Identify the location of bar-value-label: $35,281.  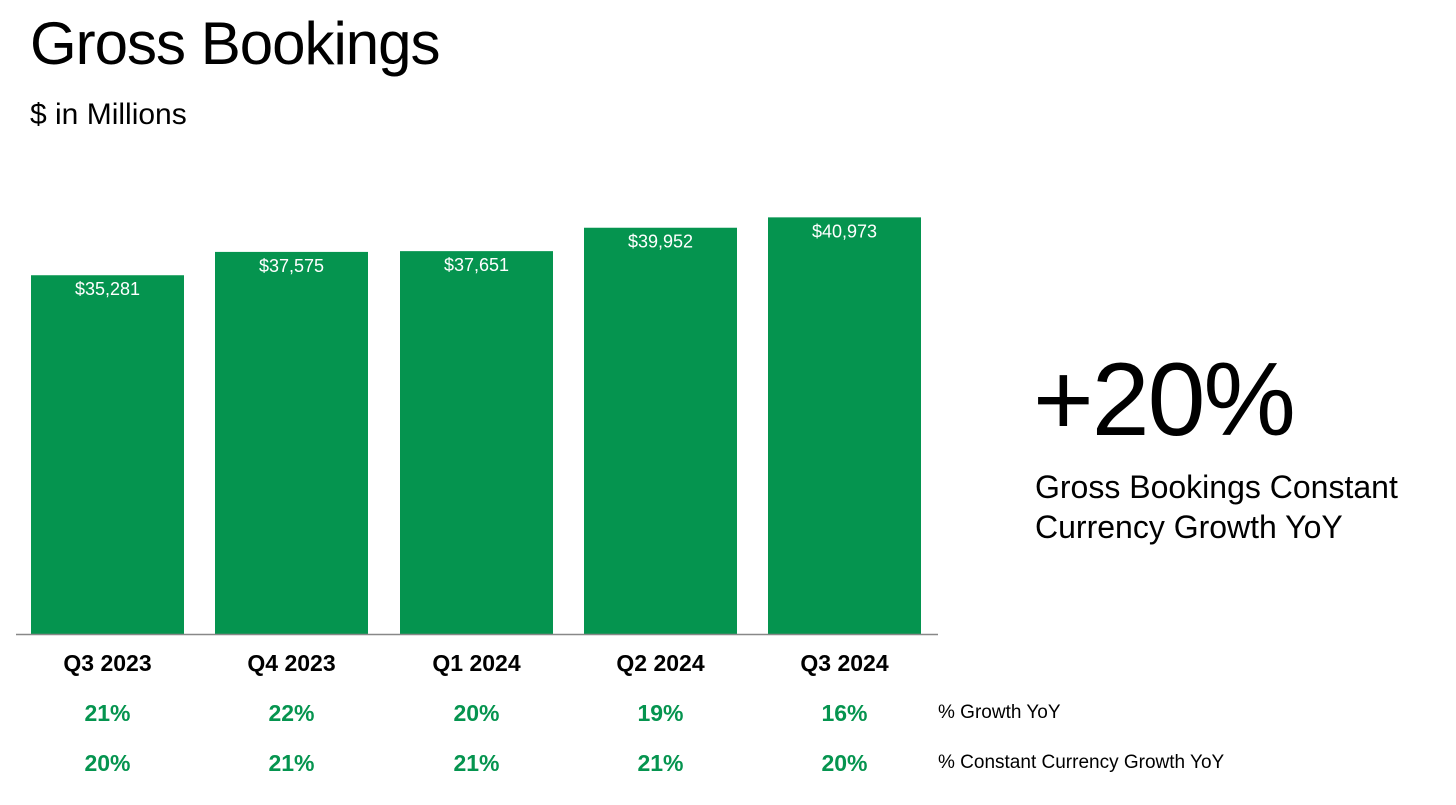
(107, 289).